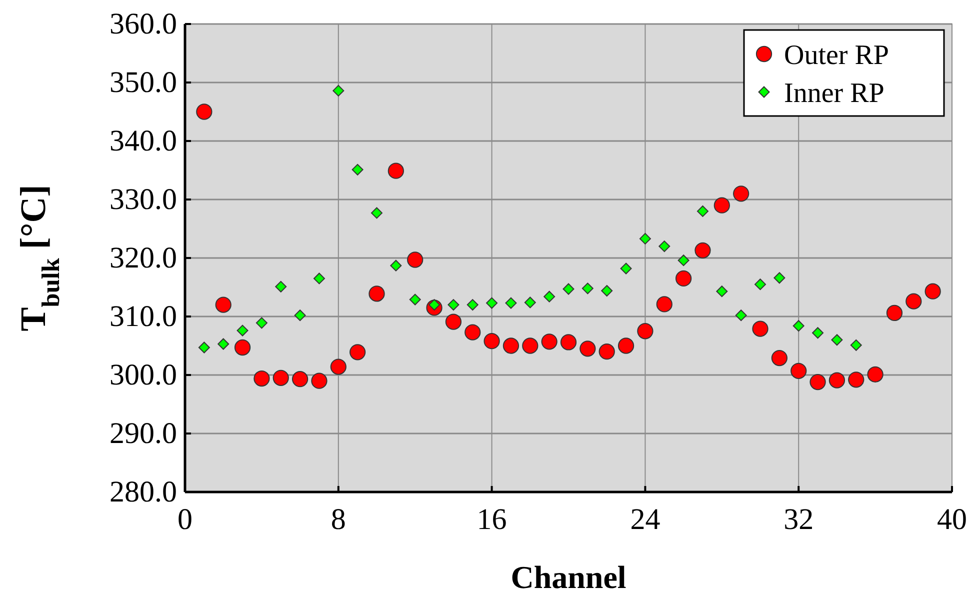 Image resolution: width=976 pixels, height=595 pixels. What do you see at coordinates (834, 93) in the screenshot?
I see `legend-label: Inner RP` at bounding box center [834, 93].